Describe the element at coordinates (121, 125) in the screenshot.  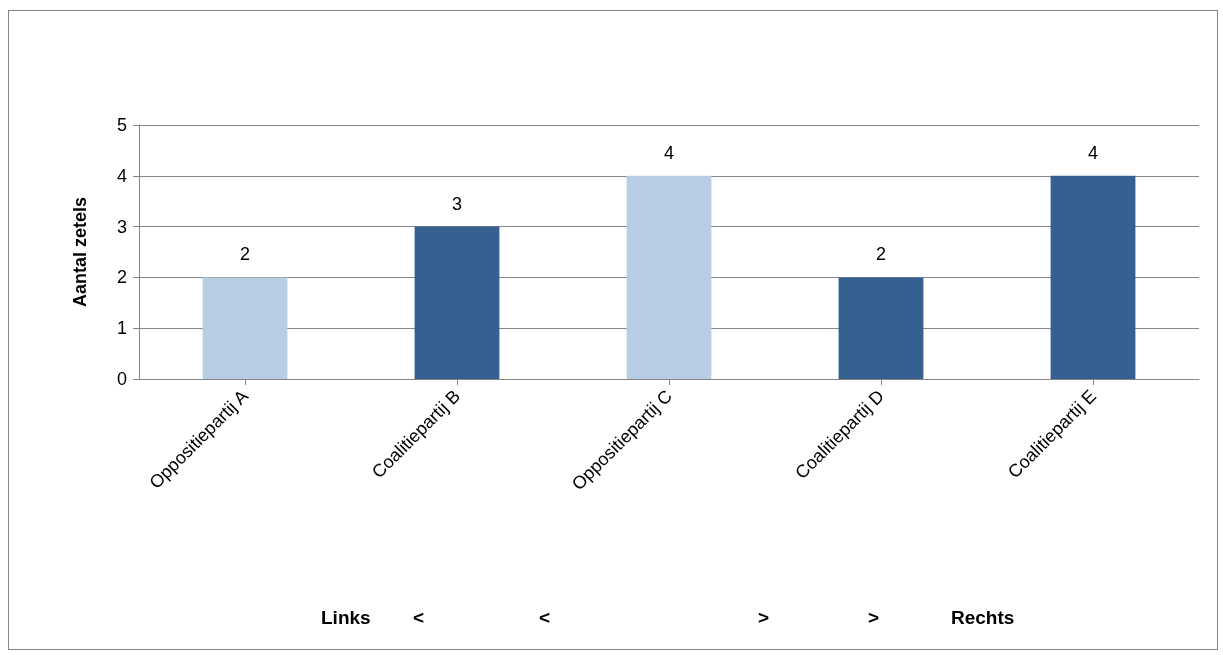
I see `y-tick-label: 5` at that location.